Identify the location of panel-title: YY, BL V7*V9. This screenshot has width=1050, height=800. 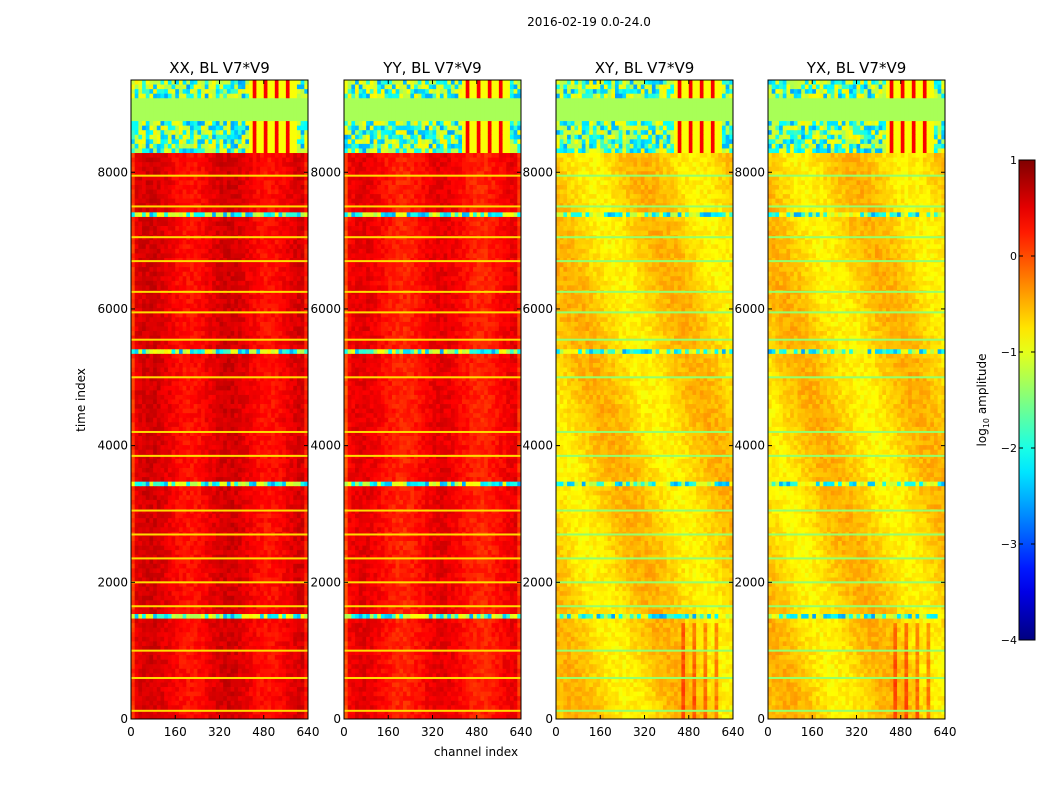
(431, 68).